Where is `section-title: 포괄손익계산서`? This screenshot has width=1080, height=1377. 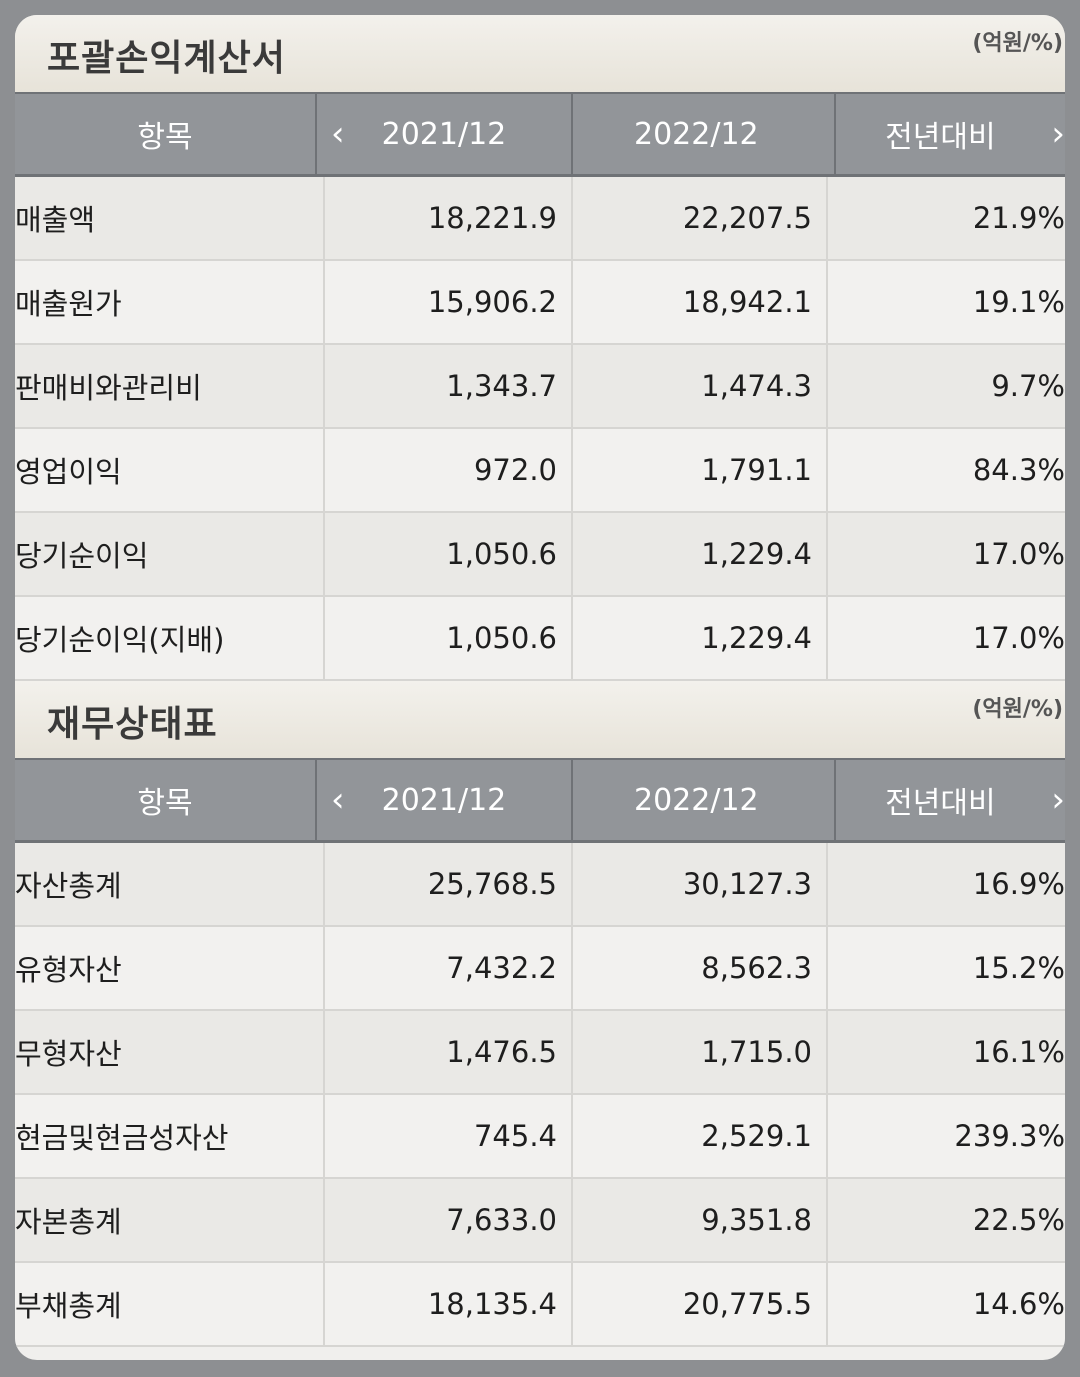
section-title: 포괄손익계산서 is located at coordinates (166, 58).